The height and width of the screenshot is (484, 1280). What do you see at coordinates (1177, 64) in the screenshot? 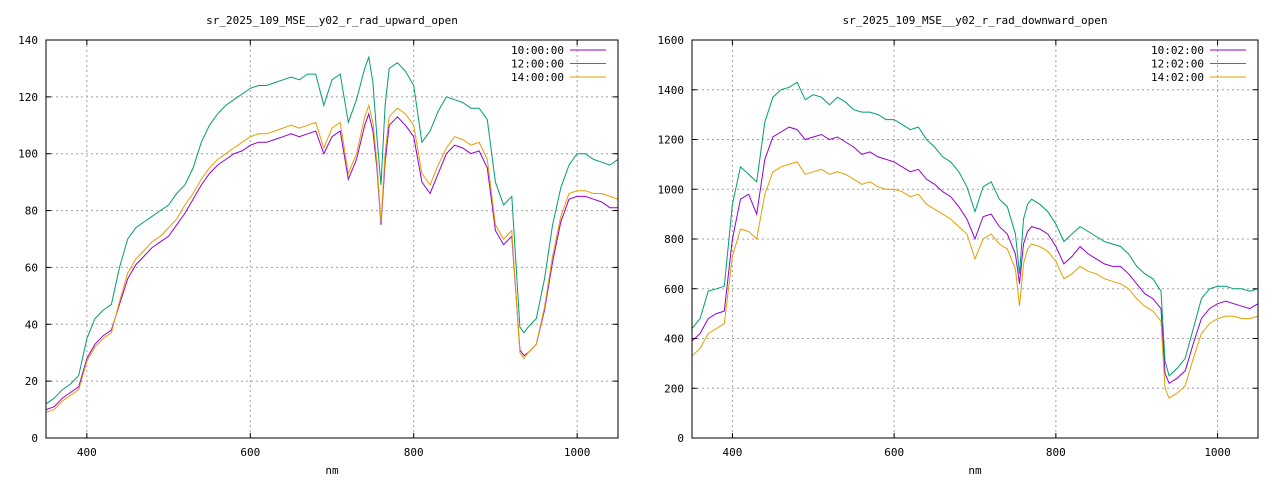
I see `legend-label: 12:02:00` at bounding box center [1177, 64].